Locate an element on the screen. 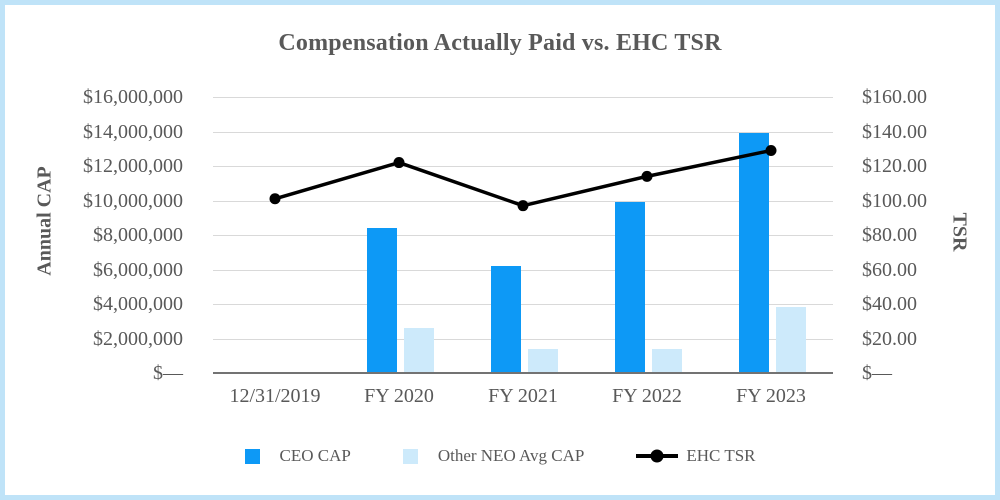 The height and width of the screenshot is (500, 1000). x-axis-tick-label-fy-2020: FY 2020 is located at coordinates (399, 396).